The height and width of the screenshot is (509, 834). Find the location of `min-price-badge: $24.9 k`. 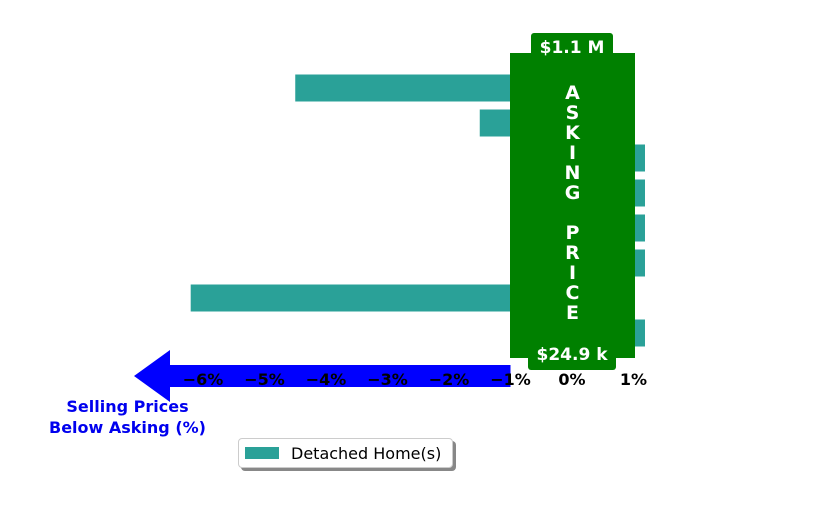

min-price-badge: $24.9 k is located at coordinates (572, 355).